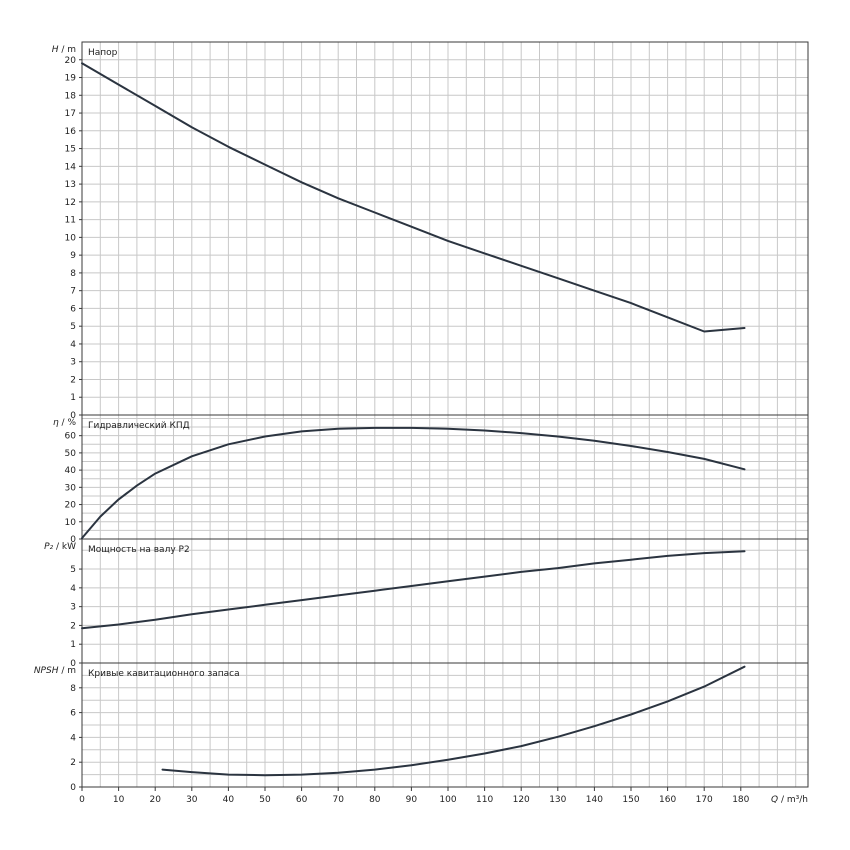 This screenshot has height=850, width=850. I want to click on y-axis-unit: / kW, so click(64, 547).